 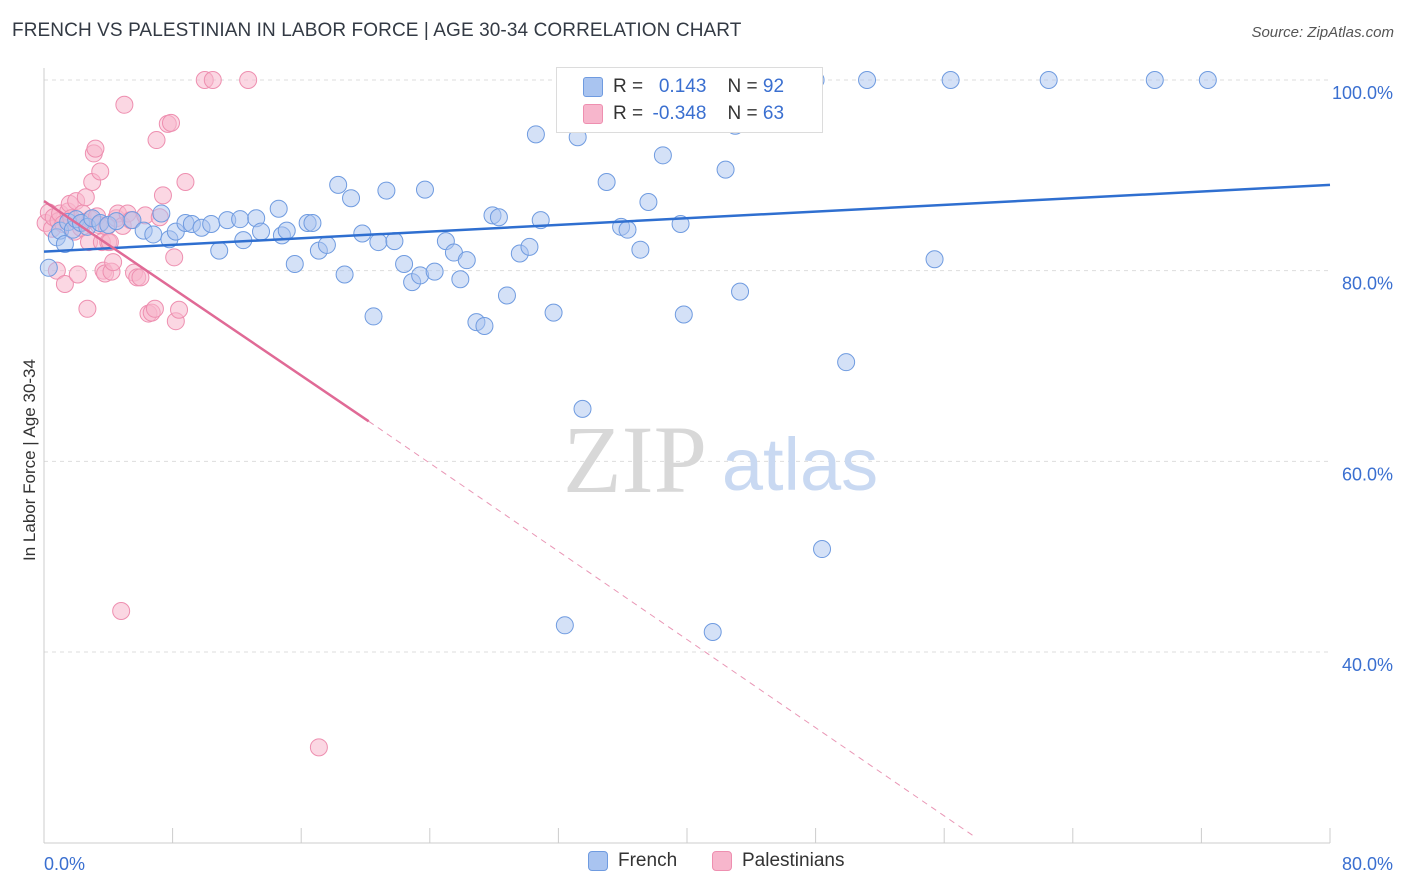 I want to click on french-stats: R = 0.143 N = 92, so click(x=698, y=87).